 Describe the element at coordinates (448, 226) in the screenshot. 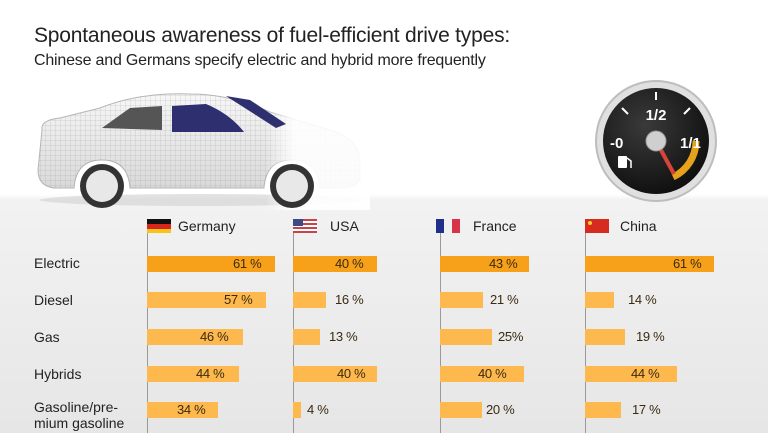

I see `france-flag-icon` at that location.